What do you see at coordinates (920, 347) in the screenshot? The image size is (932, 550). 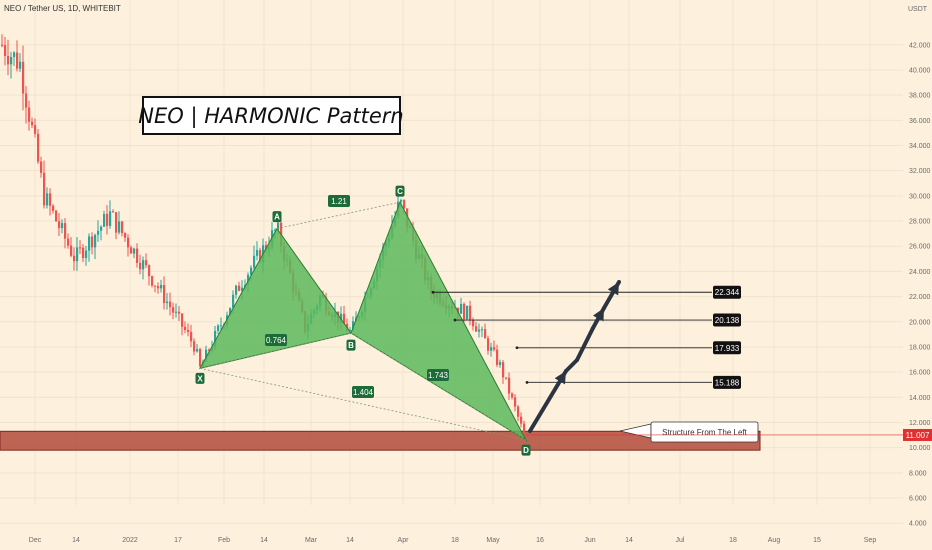 I see `y-tick-label: 18.000` at bounding box center [920, 347].